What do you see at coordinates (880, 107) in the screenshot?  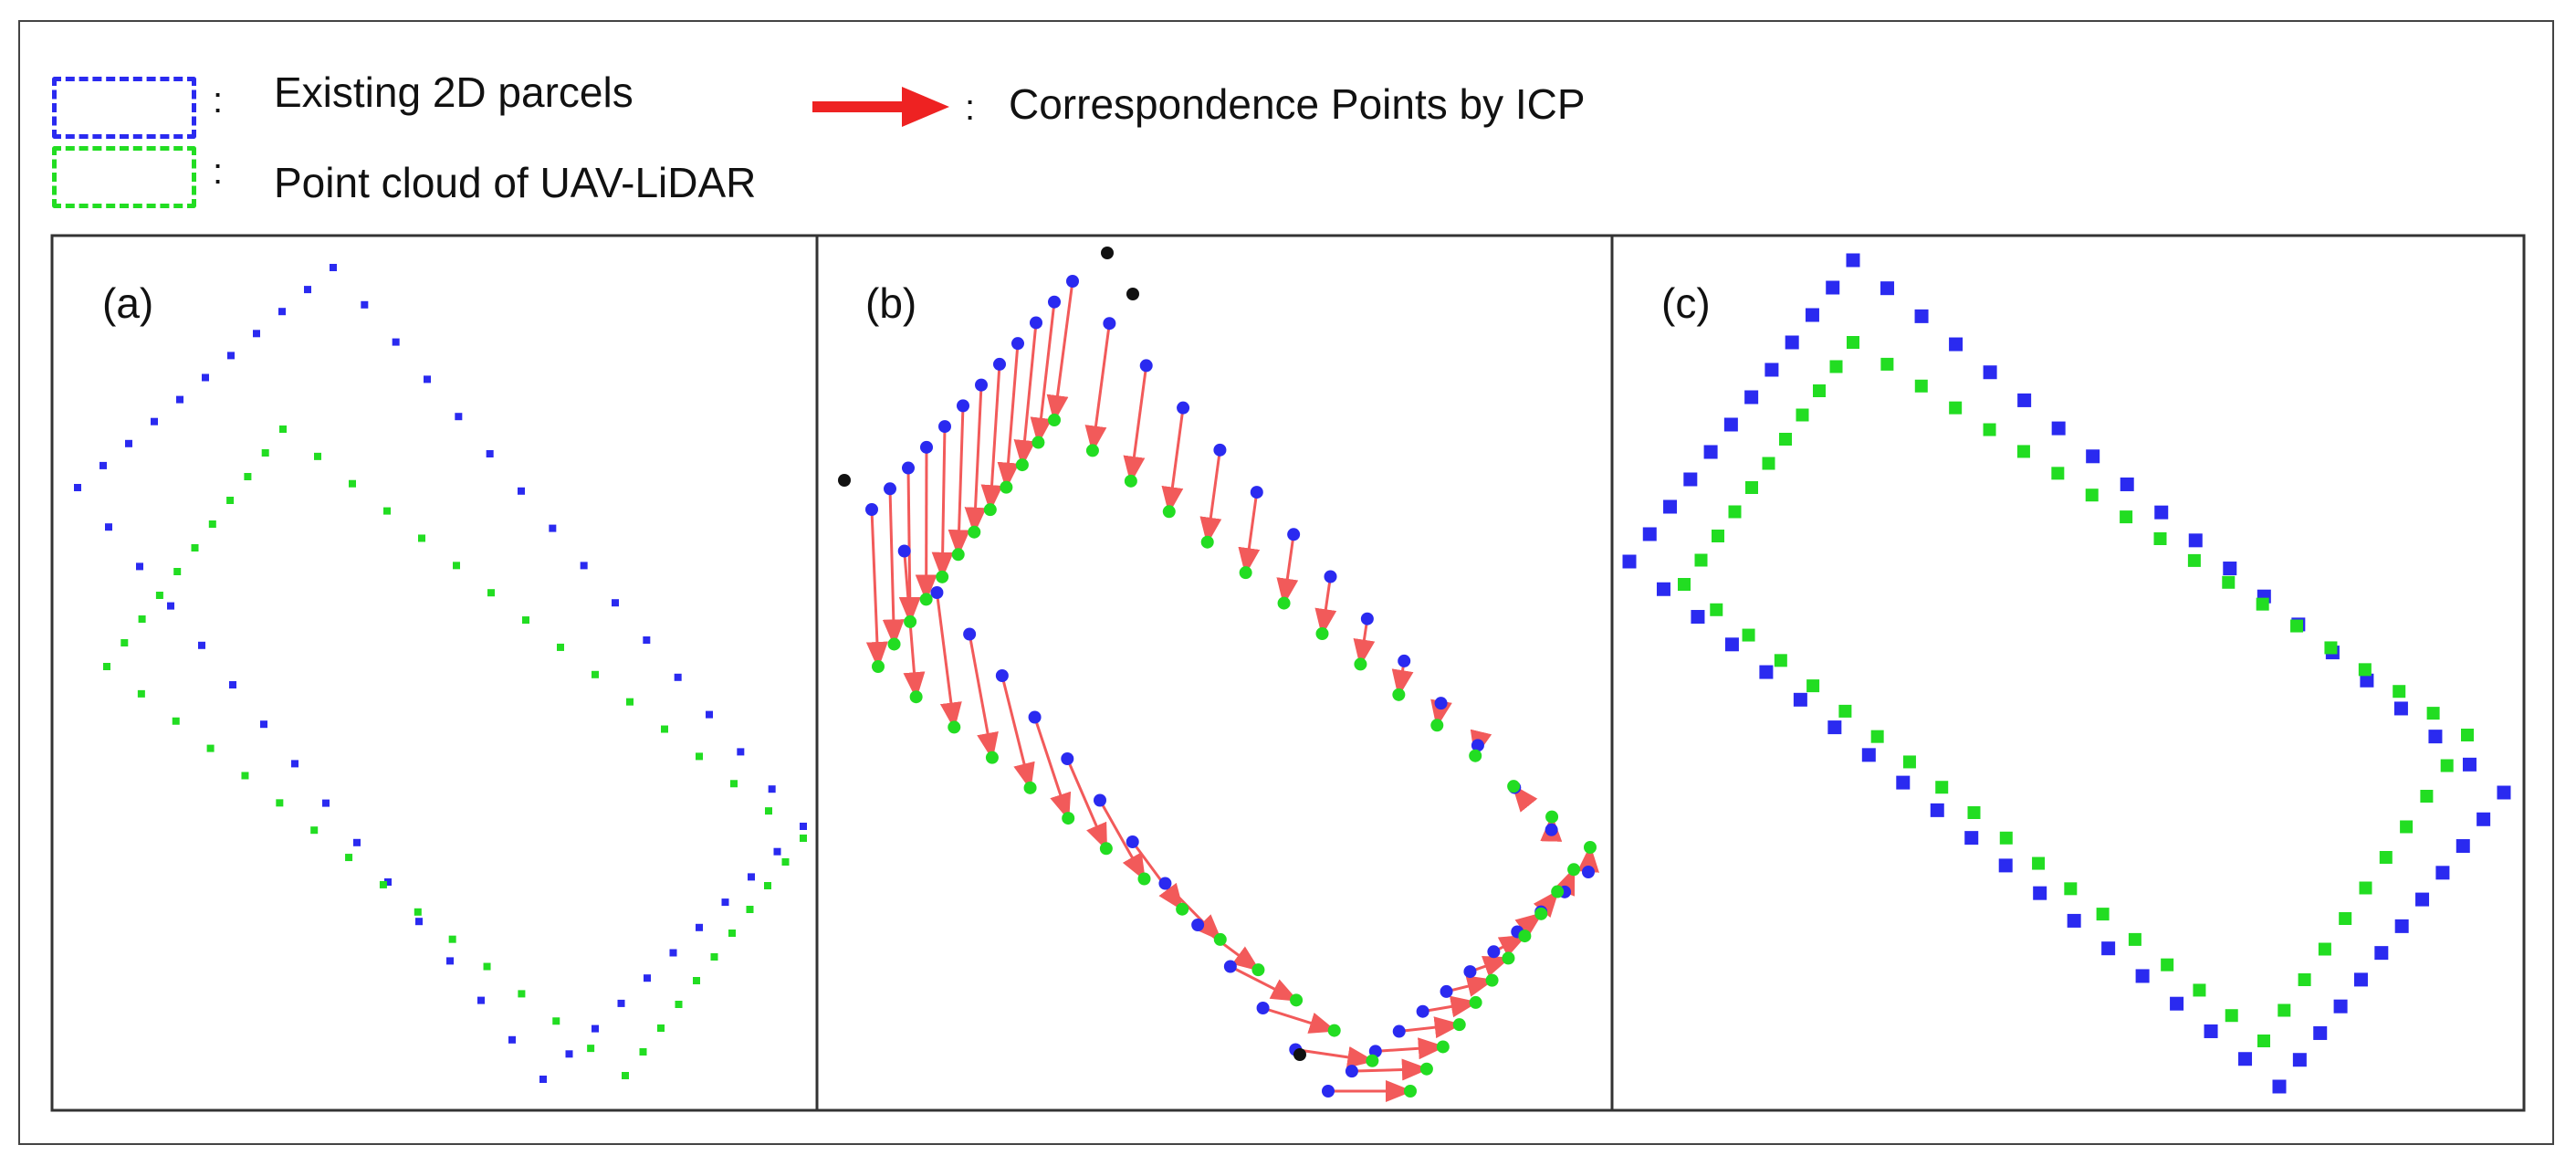 I see `legend-arrow-icon` at bounding box center [880, 107].